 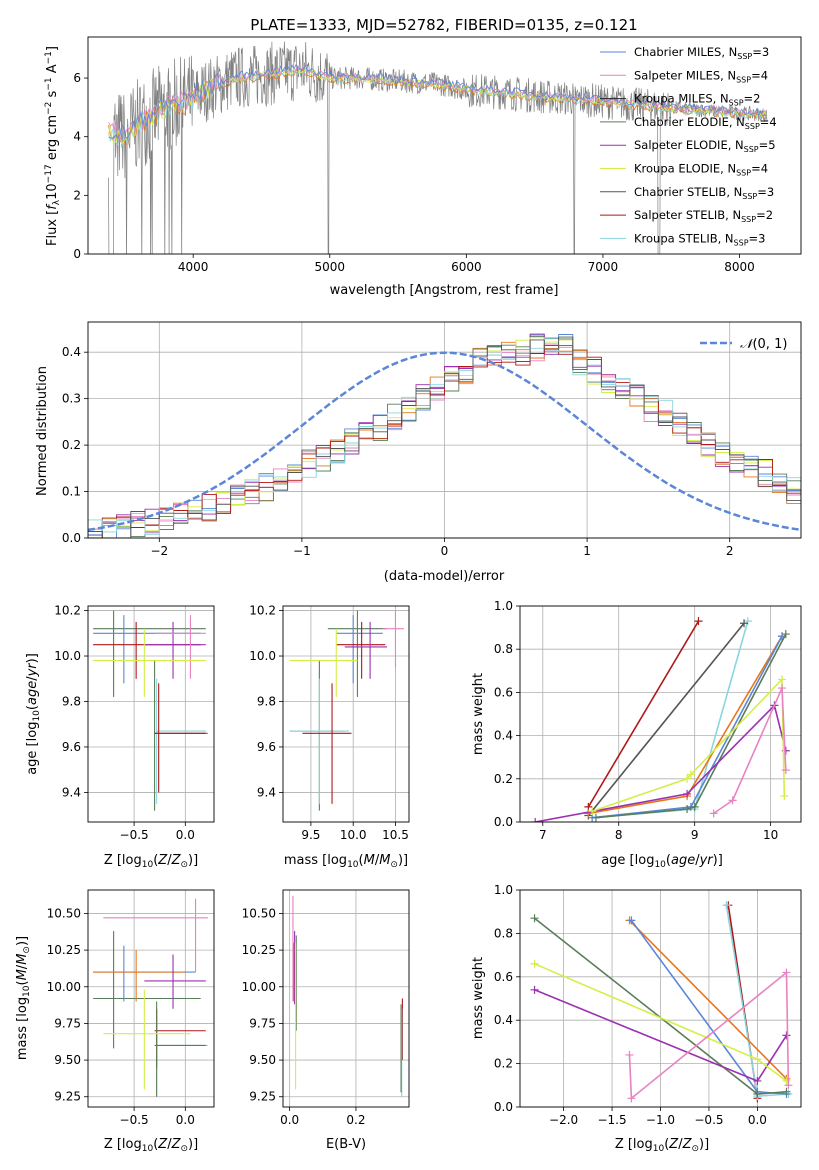 What do you see at coordinates (697, 100) in the screenshot?
I see `legend-label: Kroupa MILES, NSSP=2` at bounding box center [697, 100].